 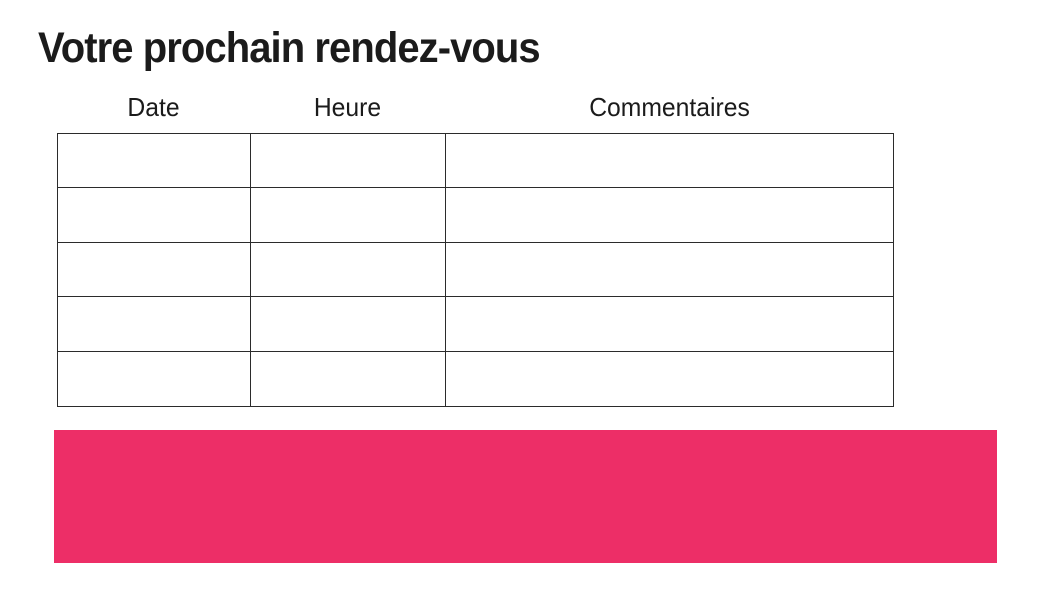 I want to click on column-header-heure: Heure, so click(x=347, y=107).